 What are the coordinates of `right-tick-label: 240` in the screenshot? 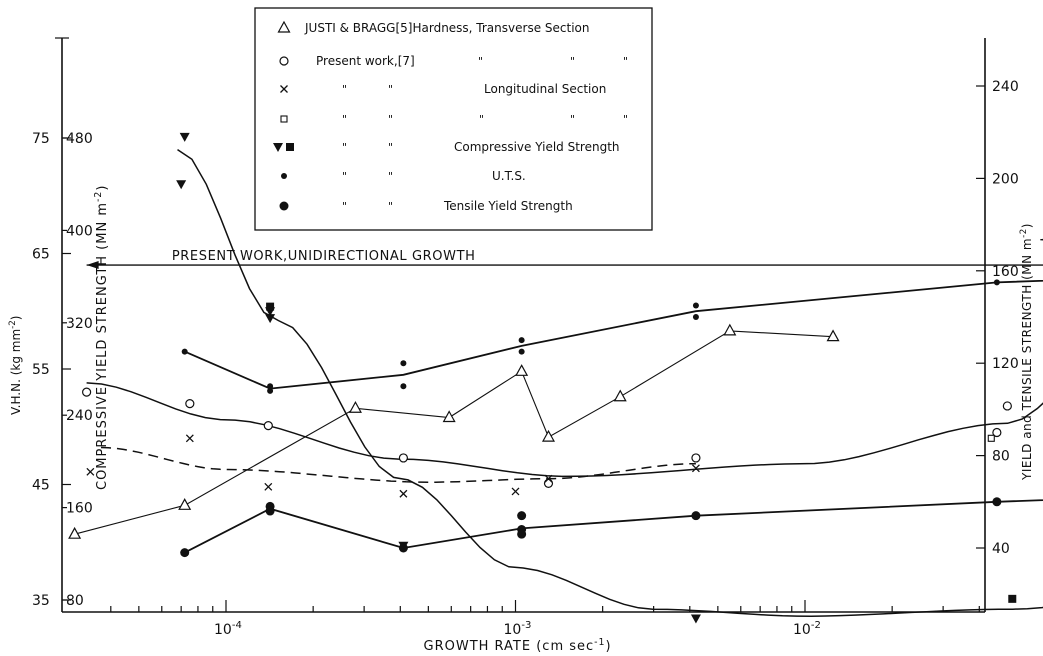 It's located at (1005, 87).